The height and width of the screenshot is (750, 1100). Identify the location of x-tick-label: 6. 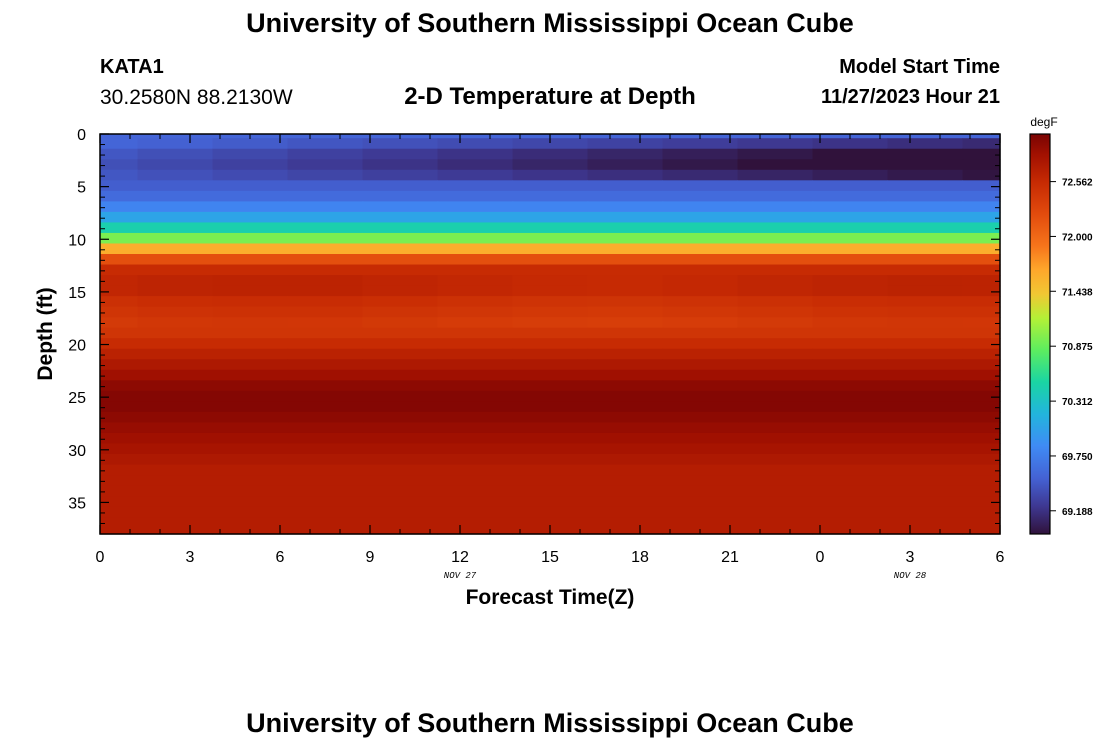
(280, 557).